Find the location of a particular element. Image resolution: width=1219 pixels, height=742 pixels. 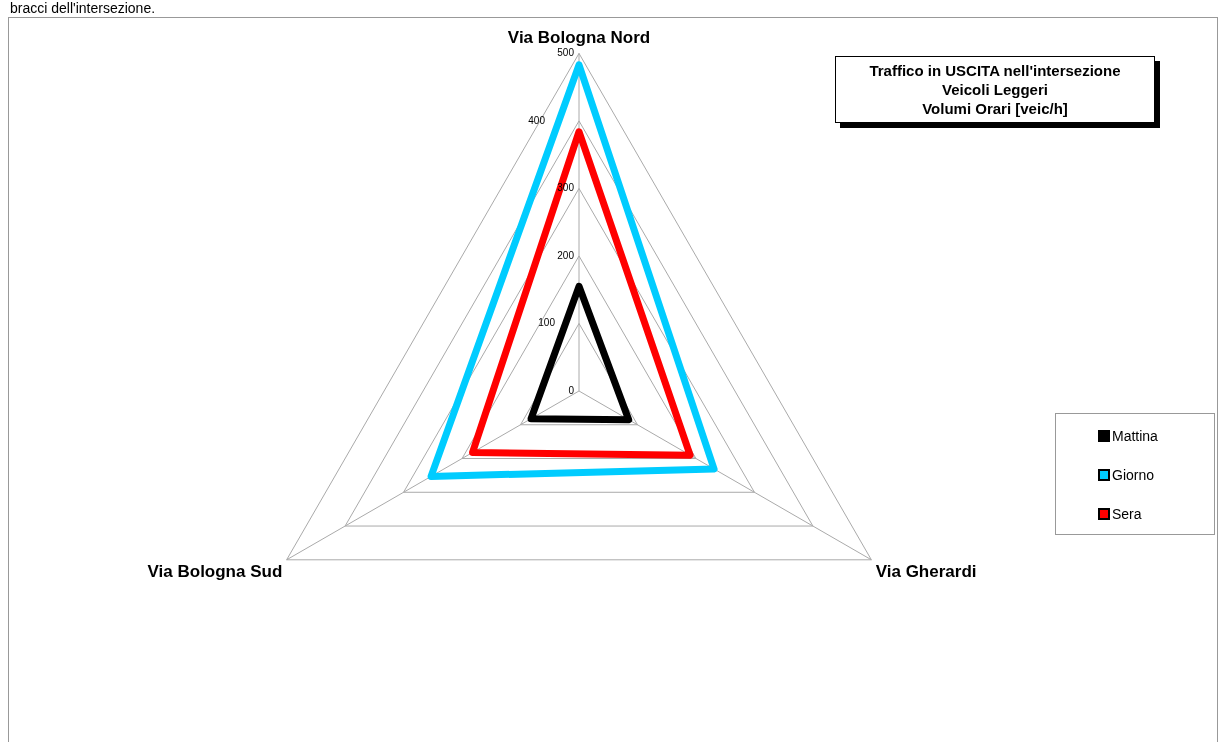

legend-label: Sera is located at coordinates (1127, 514).